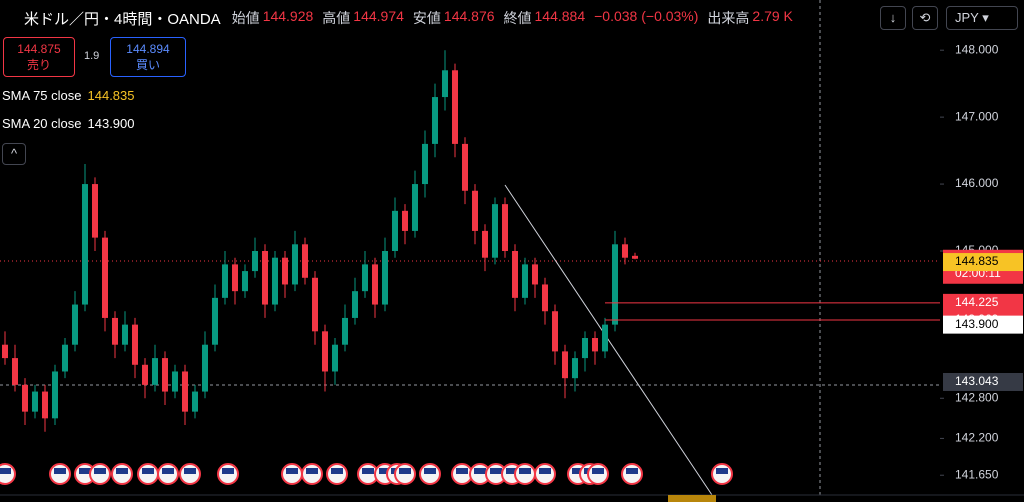 Image resolution: width=1024 pixels, height=502 pixels. I want to click on indicator: SMA 75 close 144.835, so click(68, 95).